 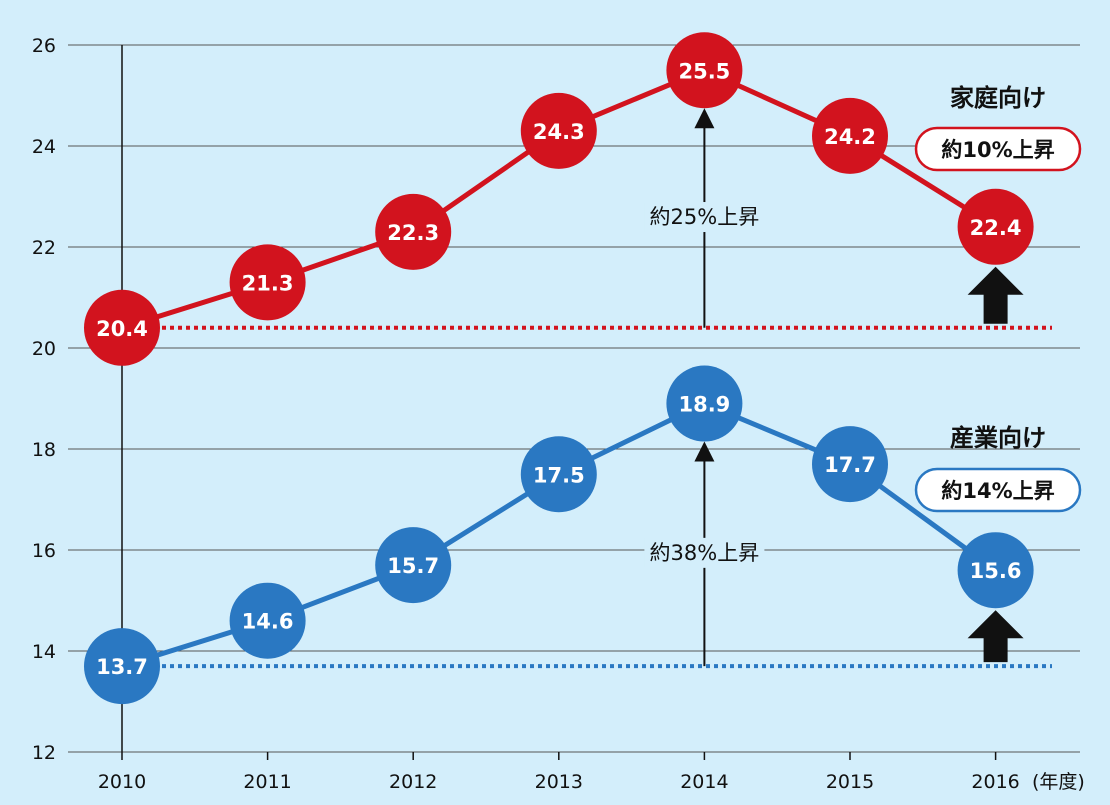 I want to click on data-label: 24.3, so click(x=559, y=132).